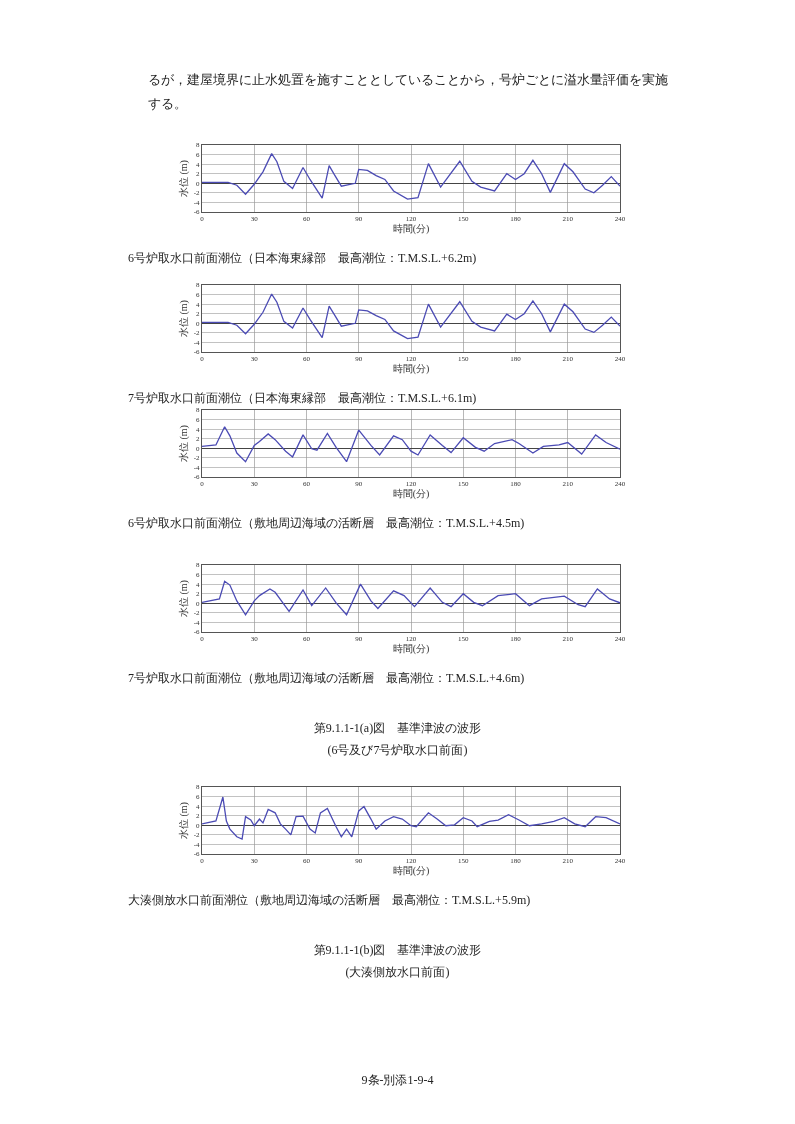  Describe the element at coordinates (408, 92) in the screenshot. I see `text: るが，建屋境界に止水処置を施すこととしていることから，号炉ごとに溢水量評価を実施する。` at that location.